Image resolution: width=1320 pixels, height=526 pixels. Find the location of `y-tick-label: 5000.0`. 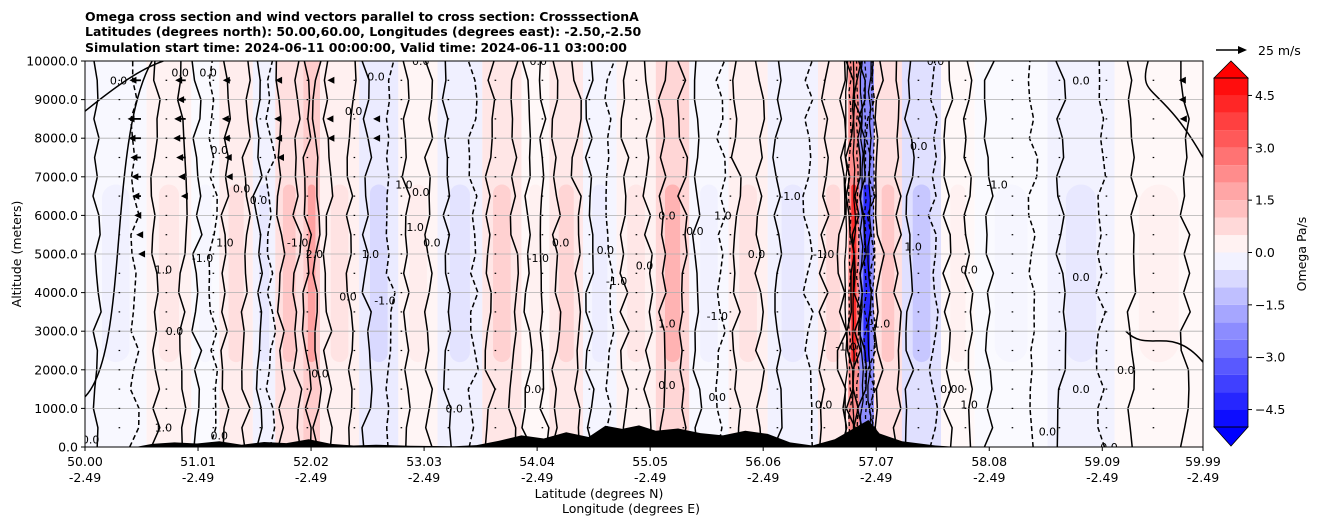

y-tick-label: 5000.0 is located at coordinates (56, 254).